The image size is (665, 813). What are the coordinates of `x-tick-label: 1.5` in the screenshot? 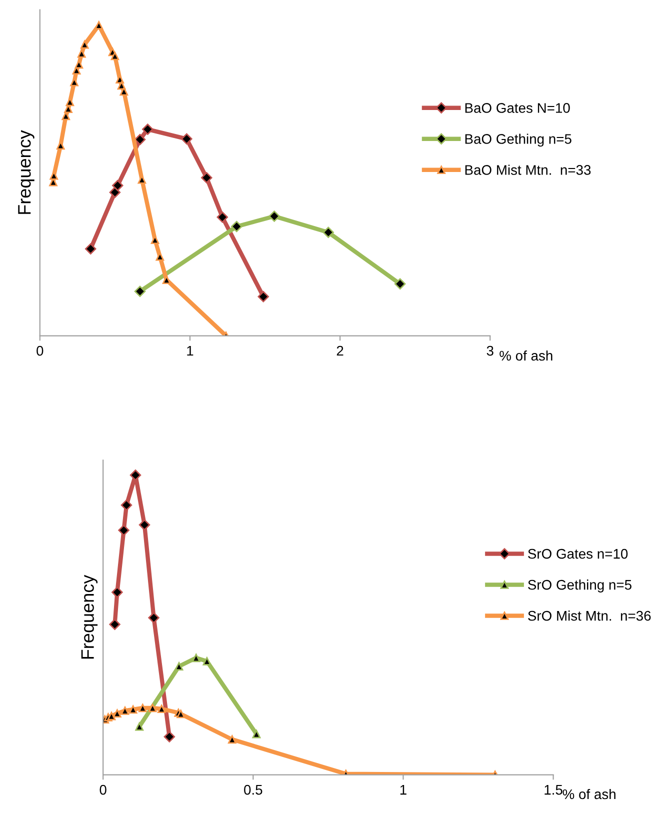 It's located at (553, 790).